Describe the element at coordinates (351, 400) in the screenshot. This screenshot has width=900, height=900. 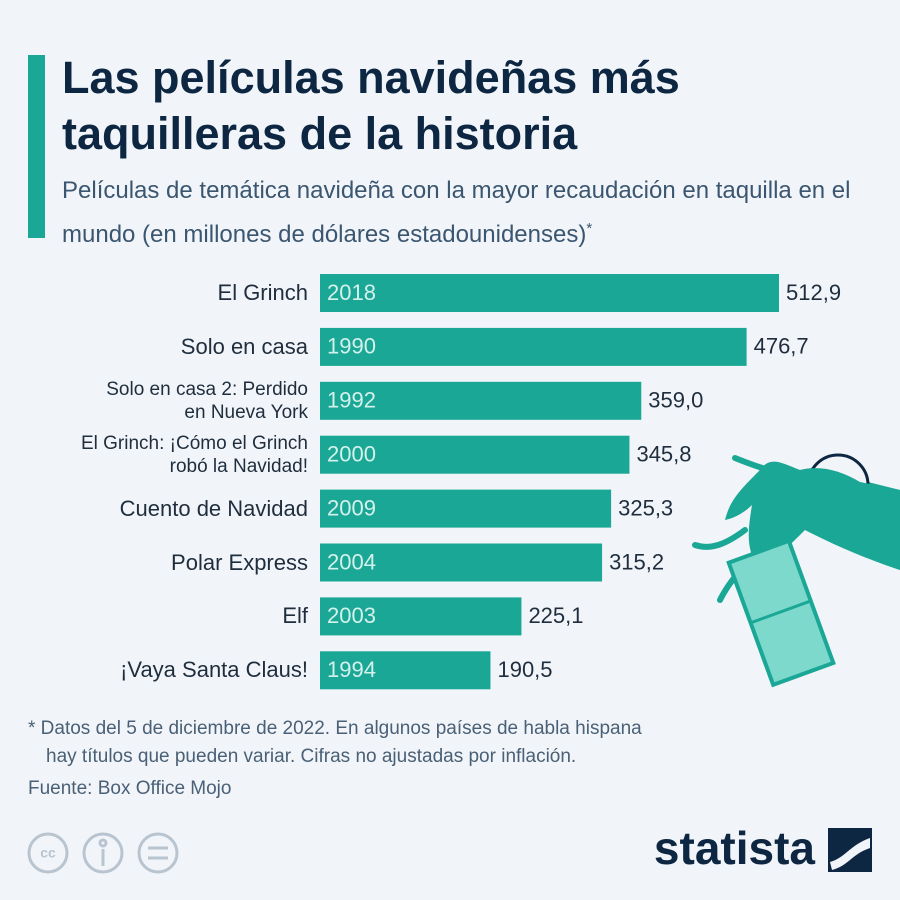
I see `bar-year: 1992` at that location.